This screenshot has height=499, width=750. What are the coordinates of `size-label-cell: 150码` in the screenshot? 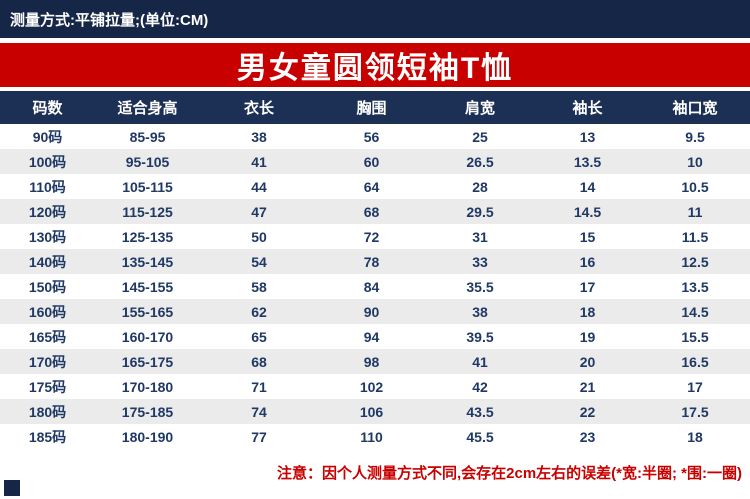 It's located at (47, 286).